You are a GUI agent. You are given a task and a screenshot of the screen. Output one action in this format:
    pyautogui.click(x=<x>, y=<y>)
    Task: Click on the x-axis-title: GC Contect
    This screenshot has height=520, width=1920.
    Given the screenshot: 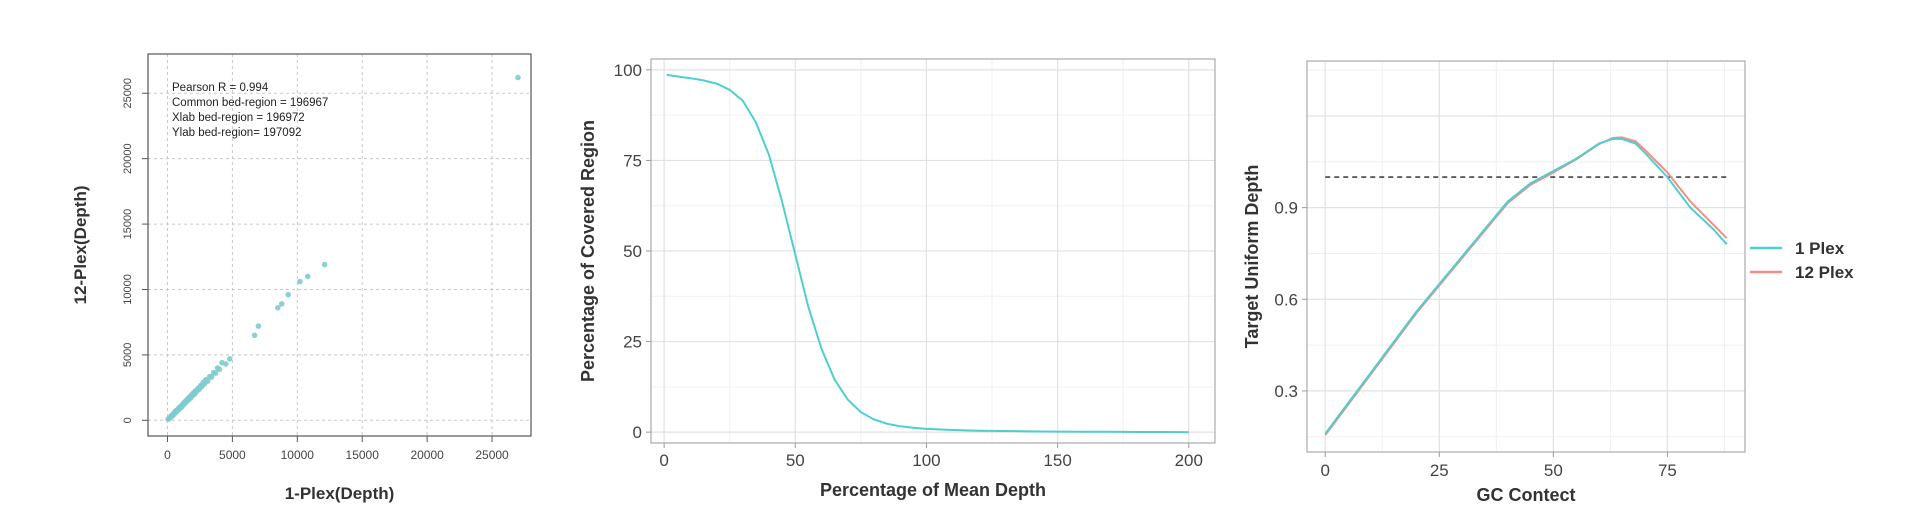 What is the action you would take?
    pyautogui.click(x=1526, y=495)
    